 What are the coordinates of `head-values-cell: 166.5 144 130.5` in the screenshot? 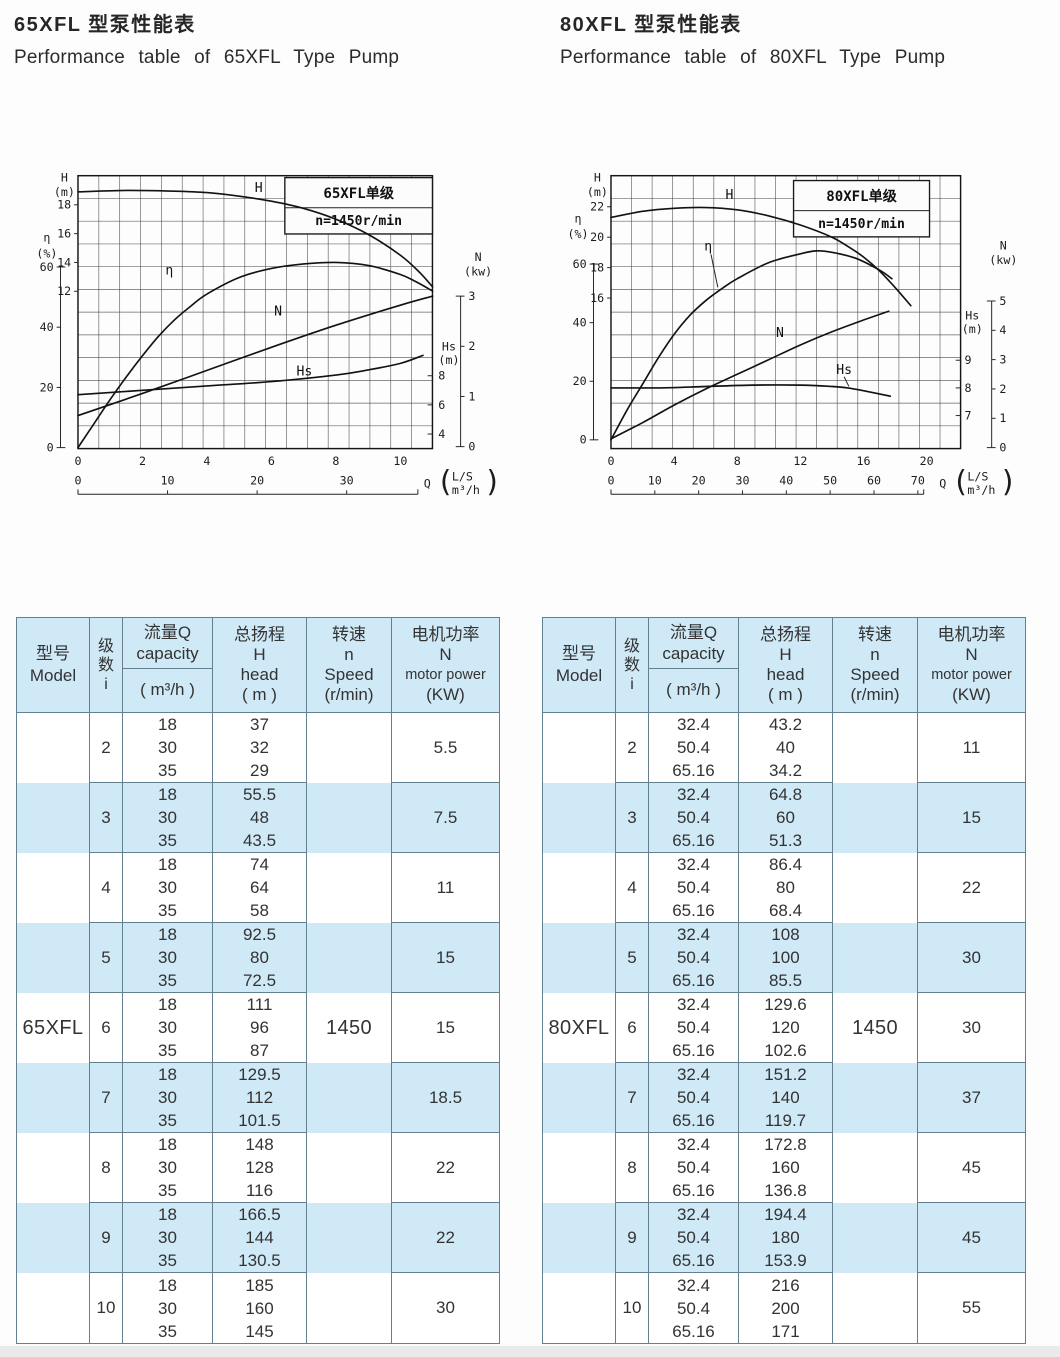 It's located at (260, 1238).